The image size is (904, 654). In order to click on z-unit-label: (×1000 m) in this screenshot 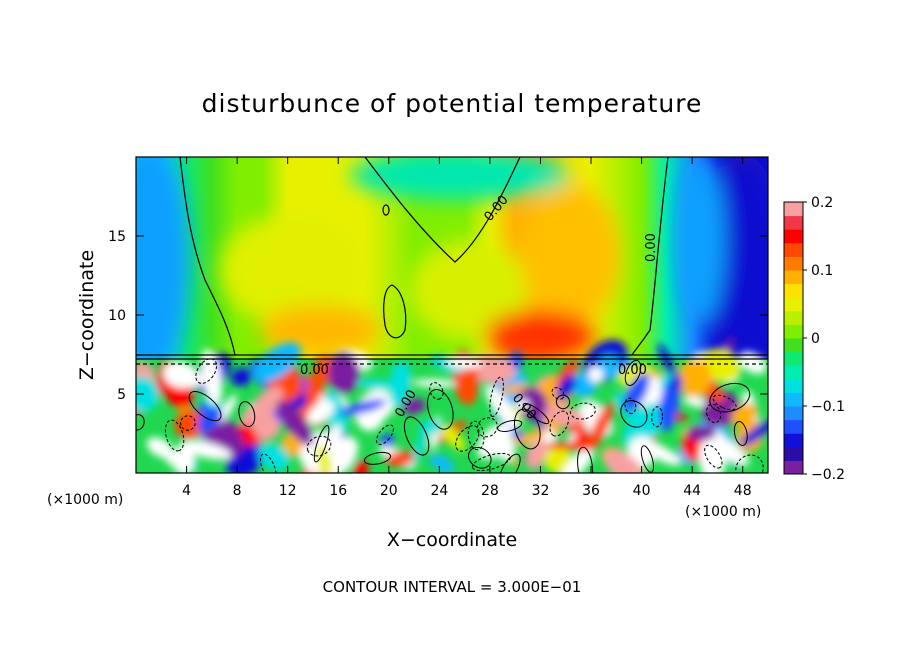, I will do `click(85, 500)`.